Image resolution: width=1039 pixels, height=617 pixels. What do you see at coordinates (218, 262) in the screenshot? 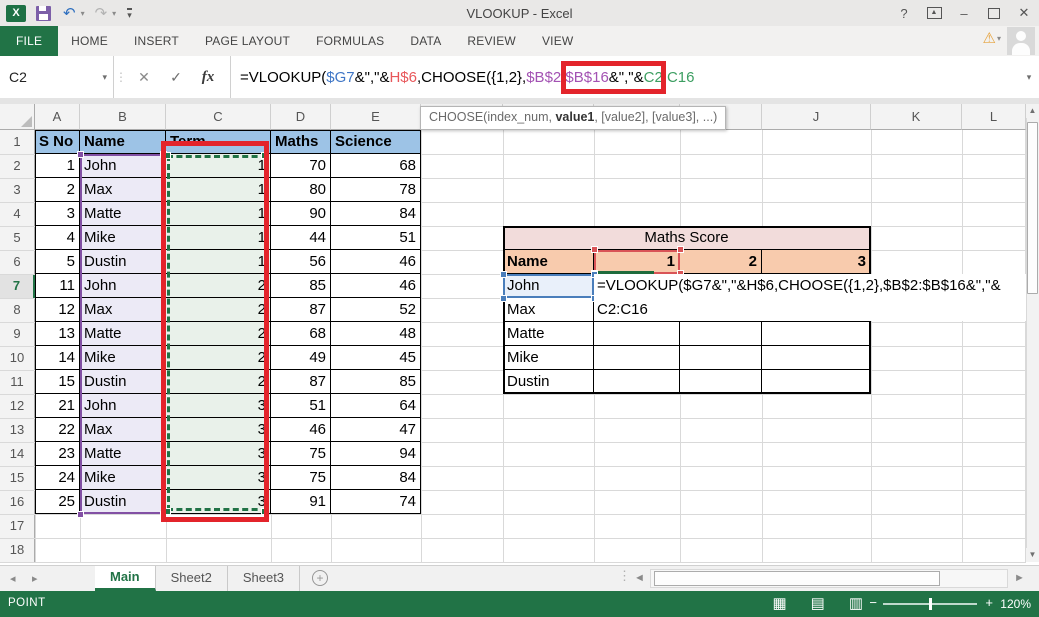
I see `cell-C6: 1` at bounding box center [218, 262].